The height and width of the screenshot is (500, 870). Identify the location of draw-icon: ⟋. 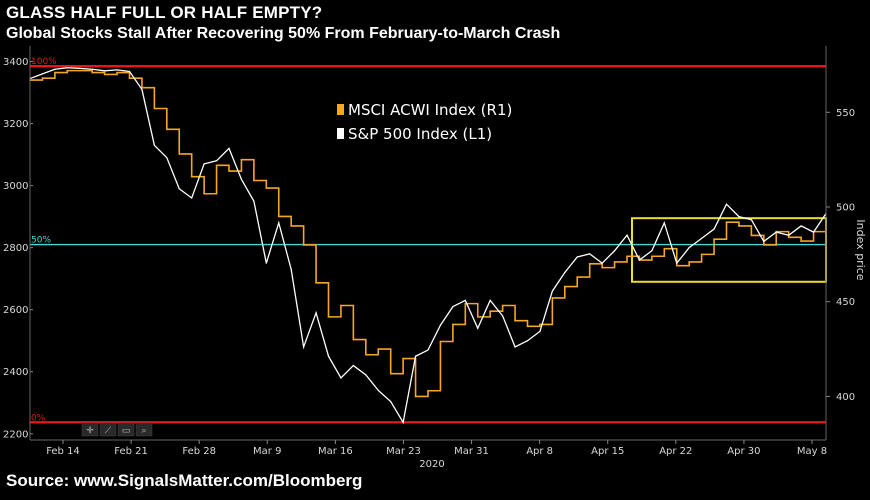
(108, 431).